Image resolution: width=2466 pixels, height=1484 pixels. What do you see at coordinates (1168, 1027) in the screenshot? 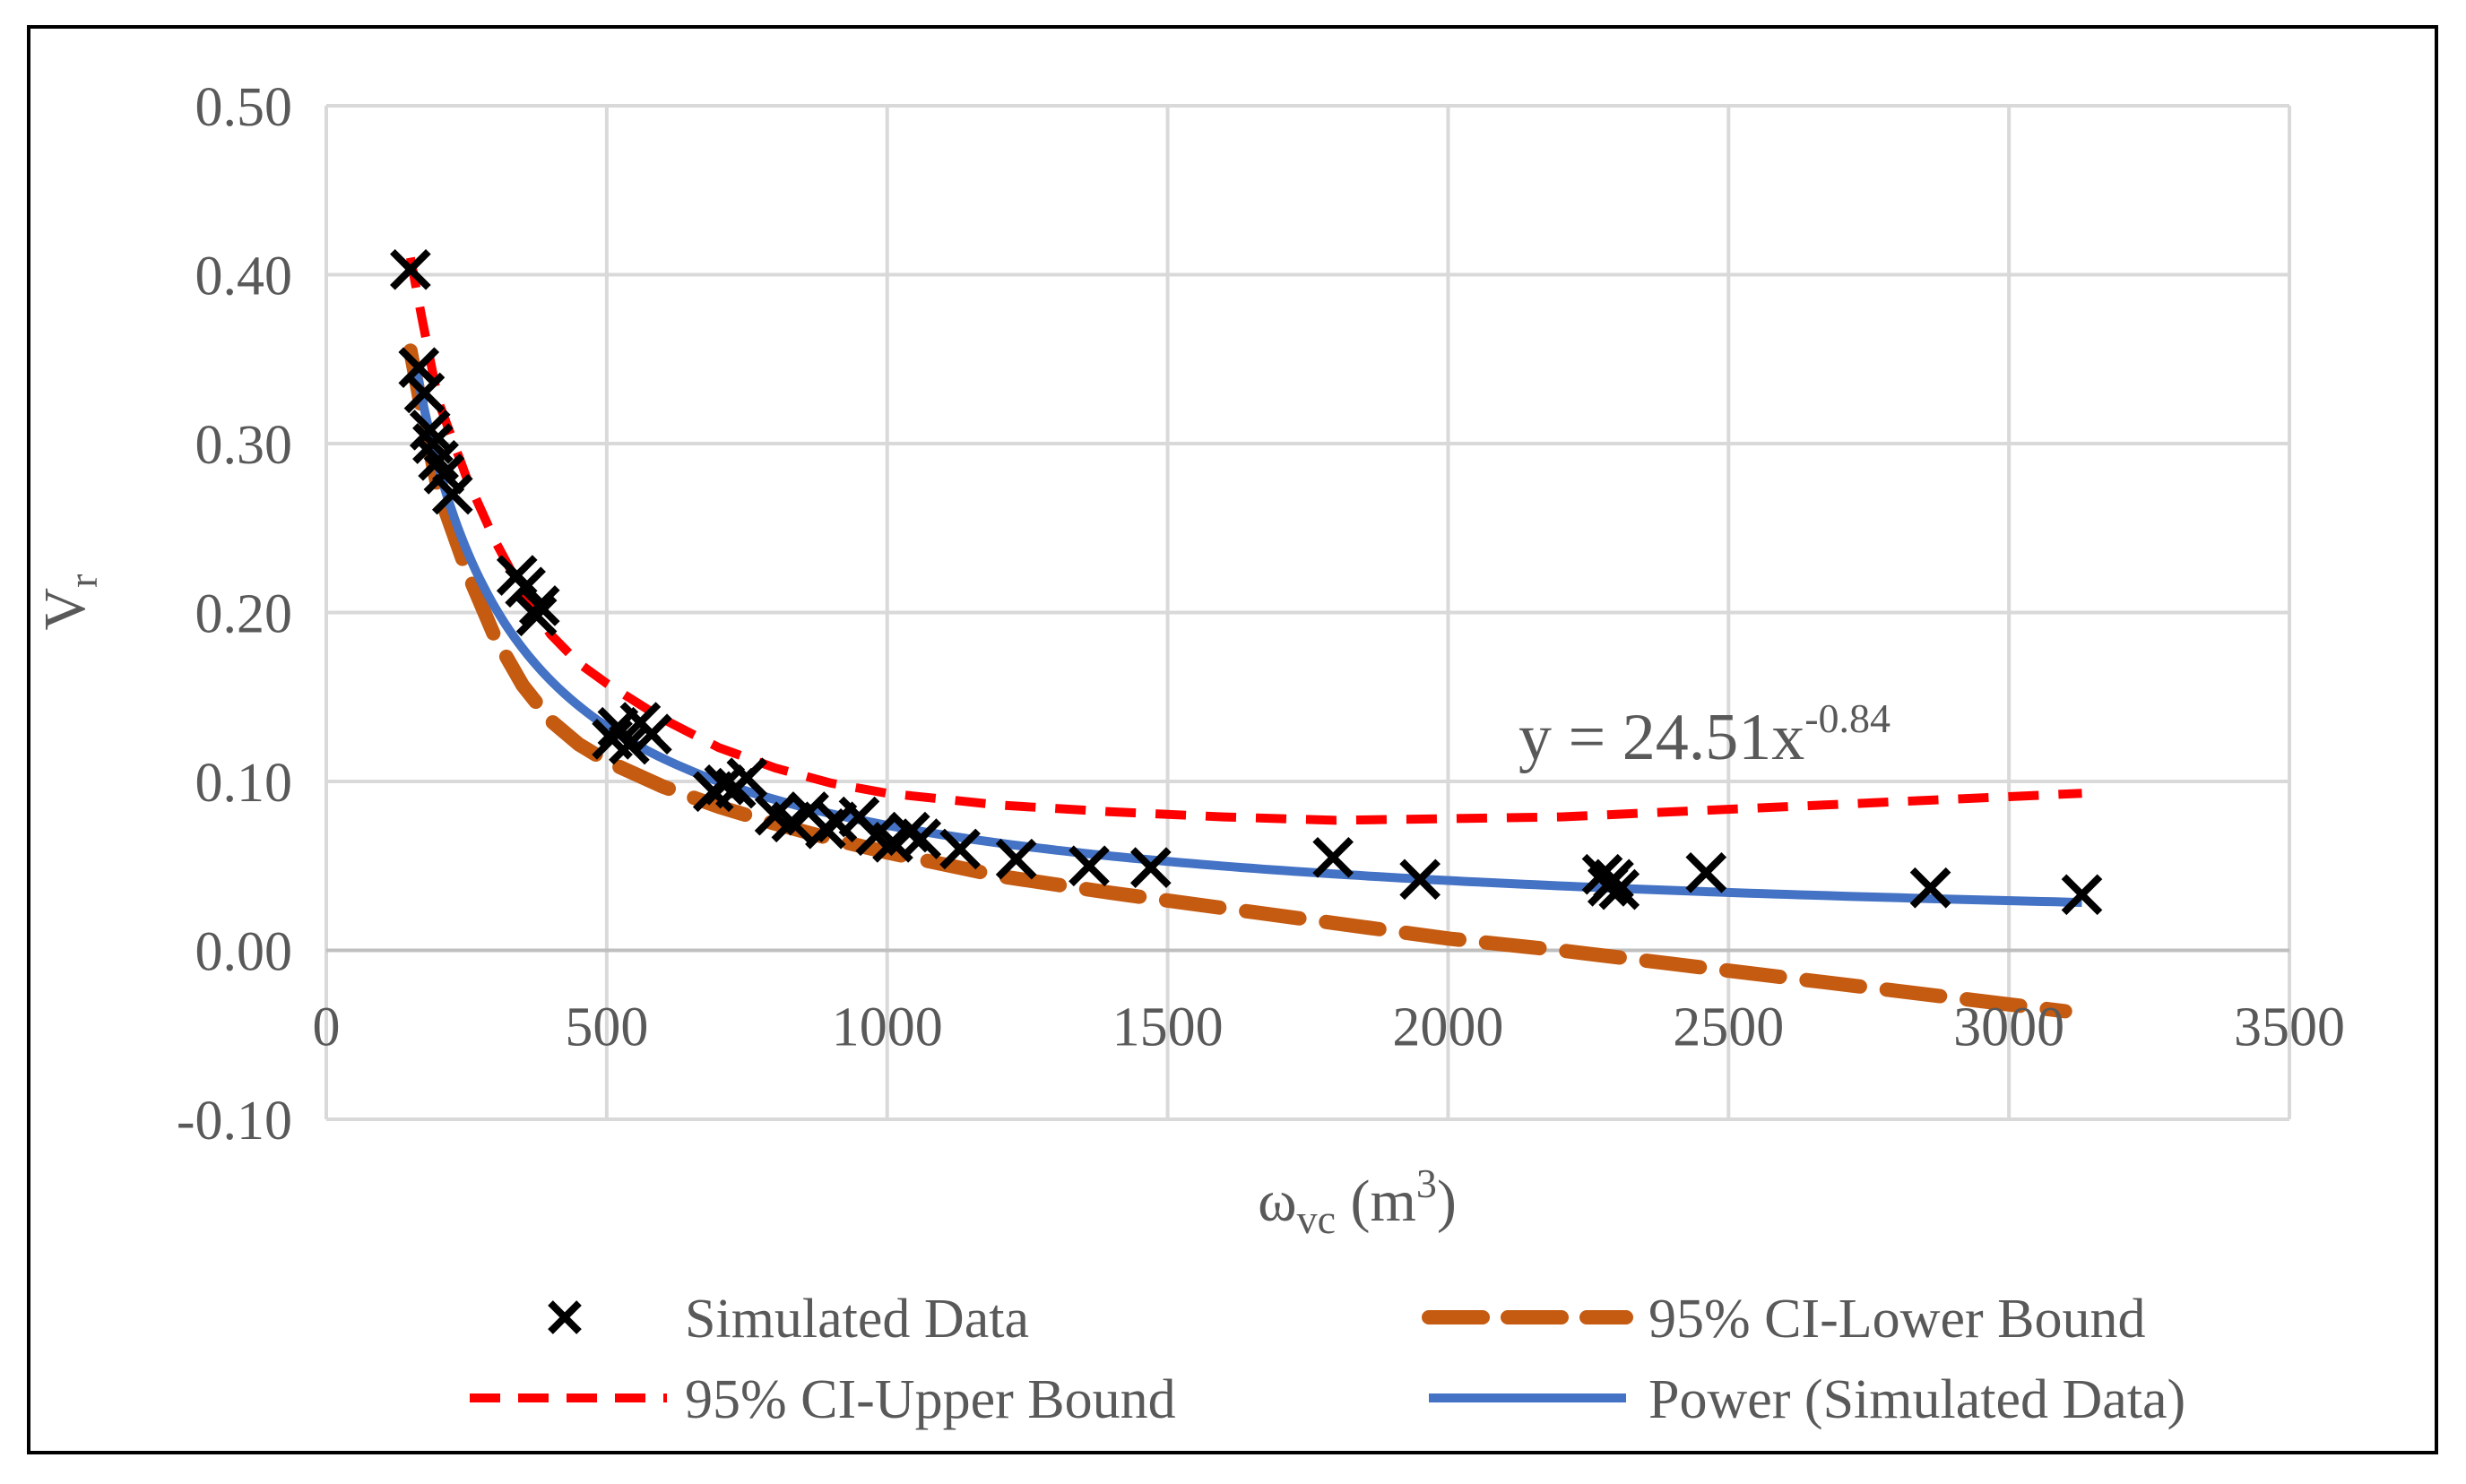
I see `x-tick-label: 1500` at bounding box center [1168, 1027].